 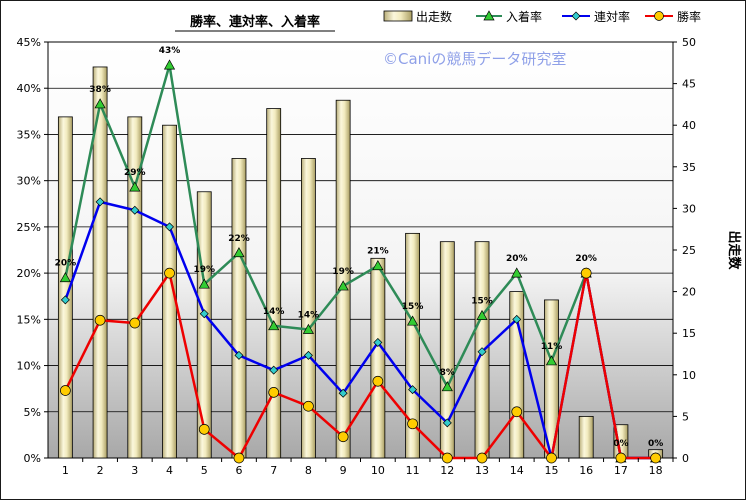 What do you see at coordinates (378, 470) in the screenshot?
I see `x-tick-label: 10` at bounding box center [378, 470].